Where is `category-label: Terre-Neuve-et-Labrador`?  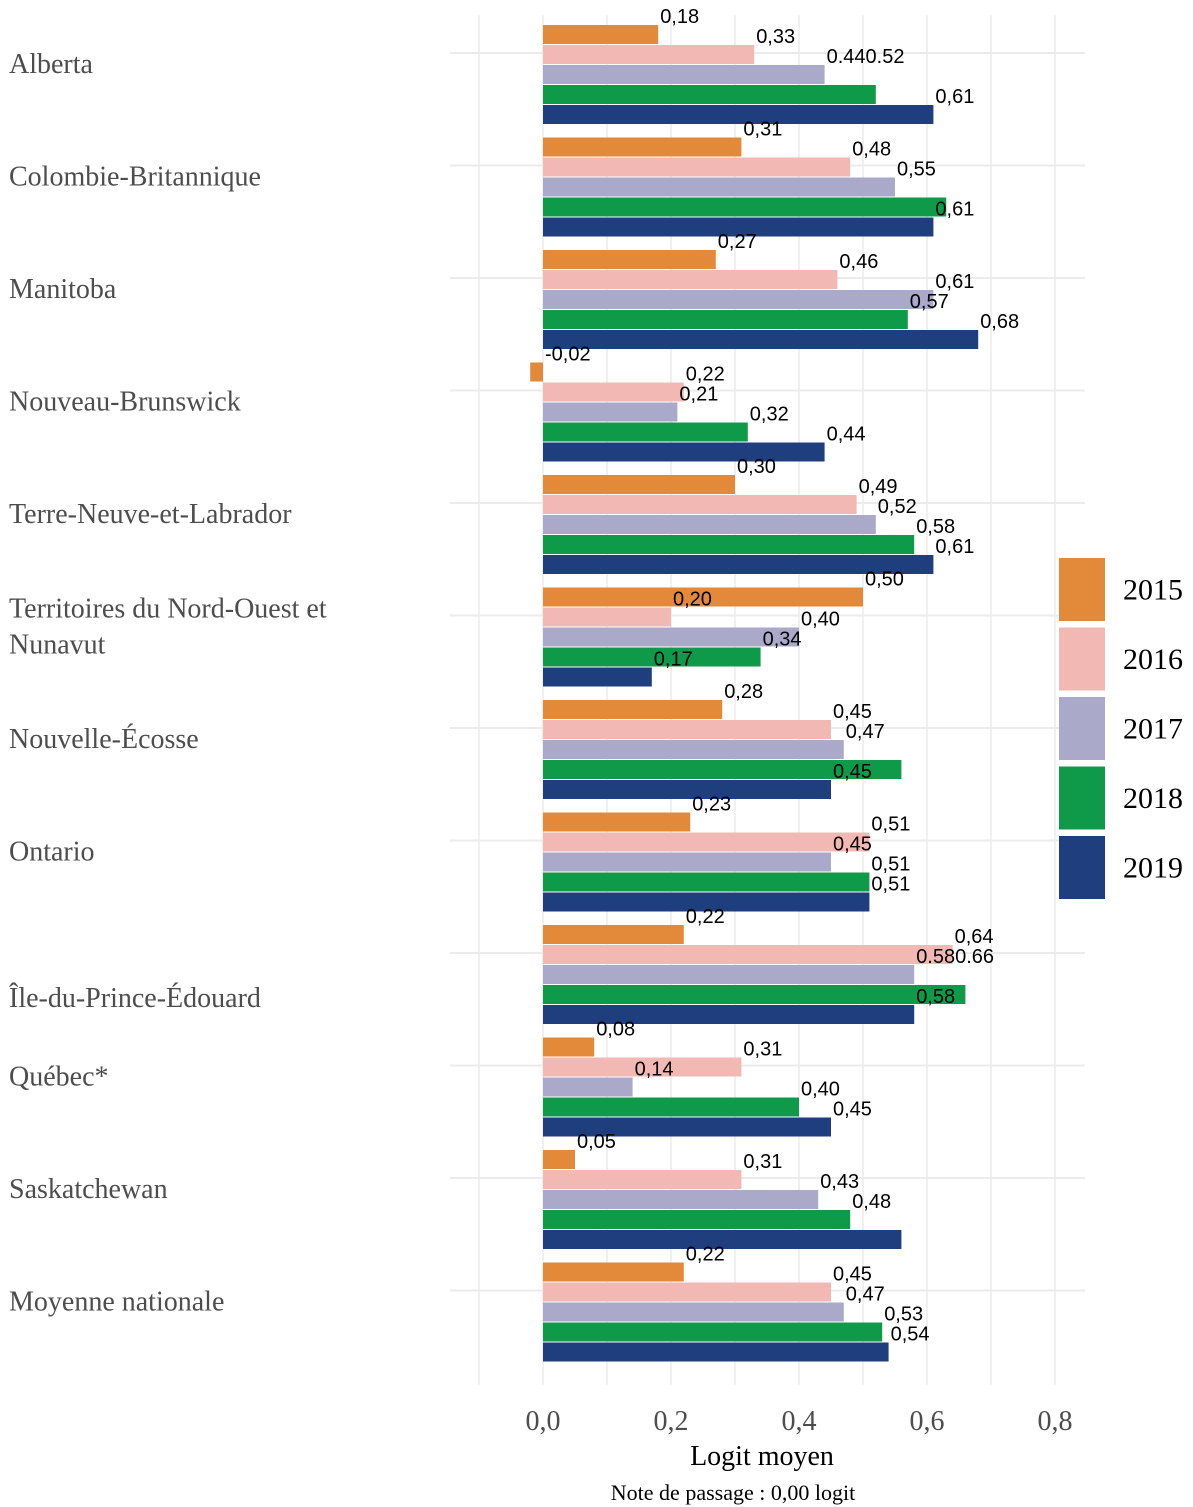 category-label: Terre-Neuve-et-Labrador is located at coordinates (150, 514).